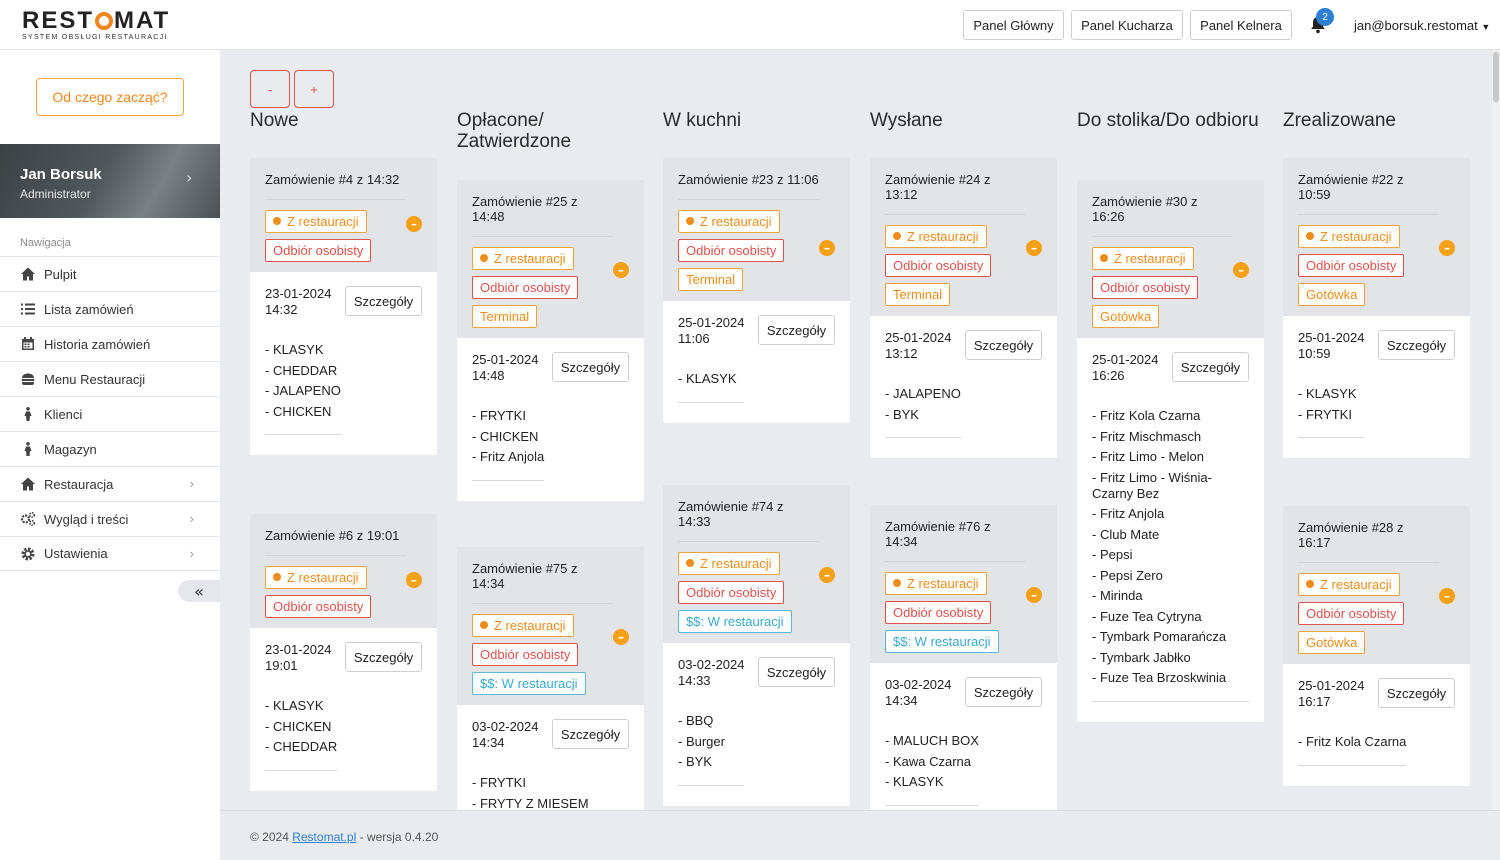  Describe the element at coordinates (110, 273) in the screenshot. I see `sidebar-item-pulpit: Pulpit` at that location.